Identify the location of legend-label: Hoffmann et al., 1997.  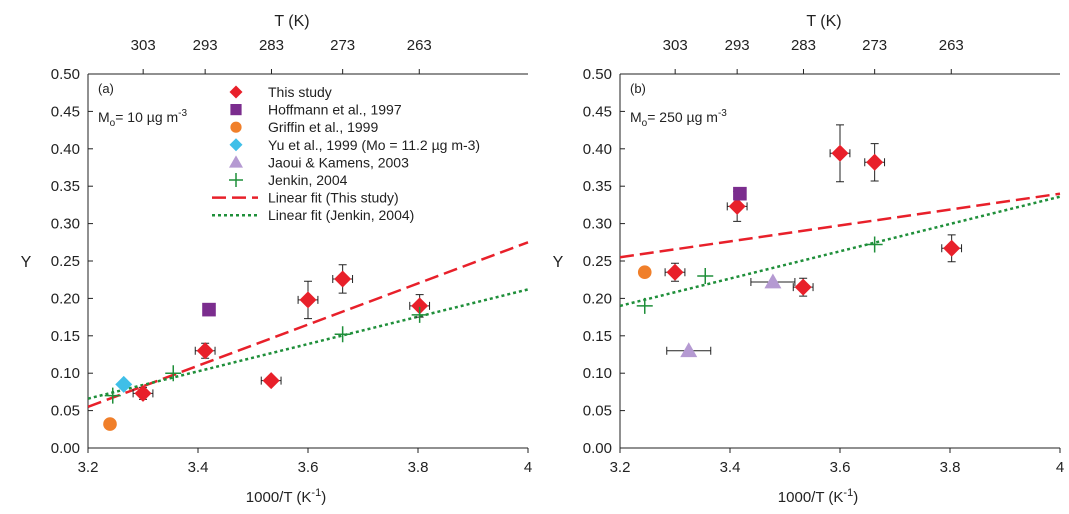
(335, 110).